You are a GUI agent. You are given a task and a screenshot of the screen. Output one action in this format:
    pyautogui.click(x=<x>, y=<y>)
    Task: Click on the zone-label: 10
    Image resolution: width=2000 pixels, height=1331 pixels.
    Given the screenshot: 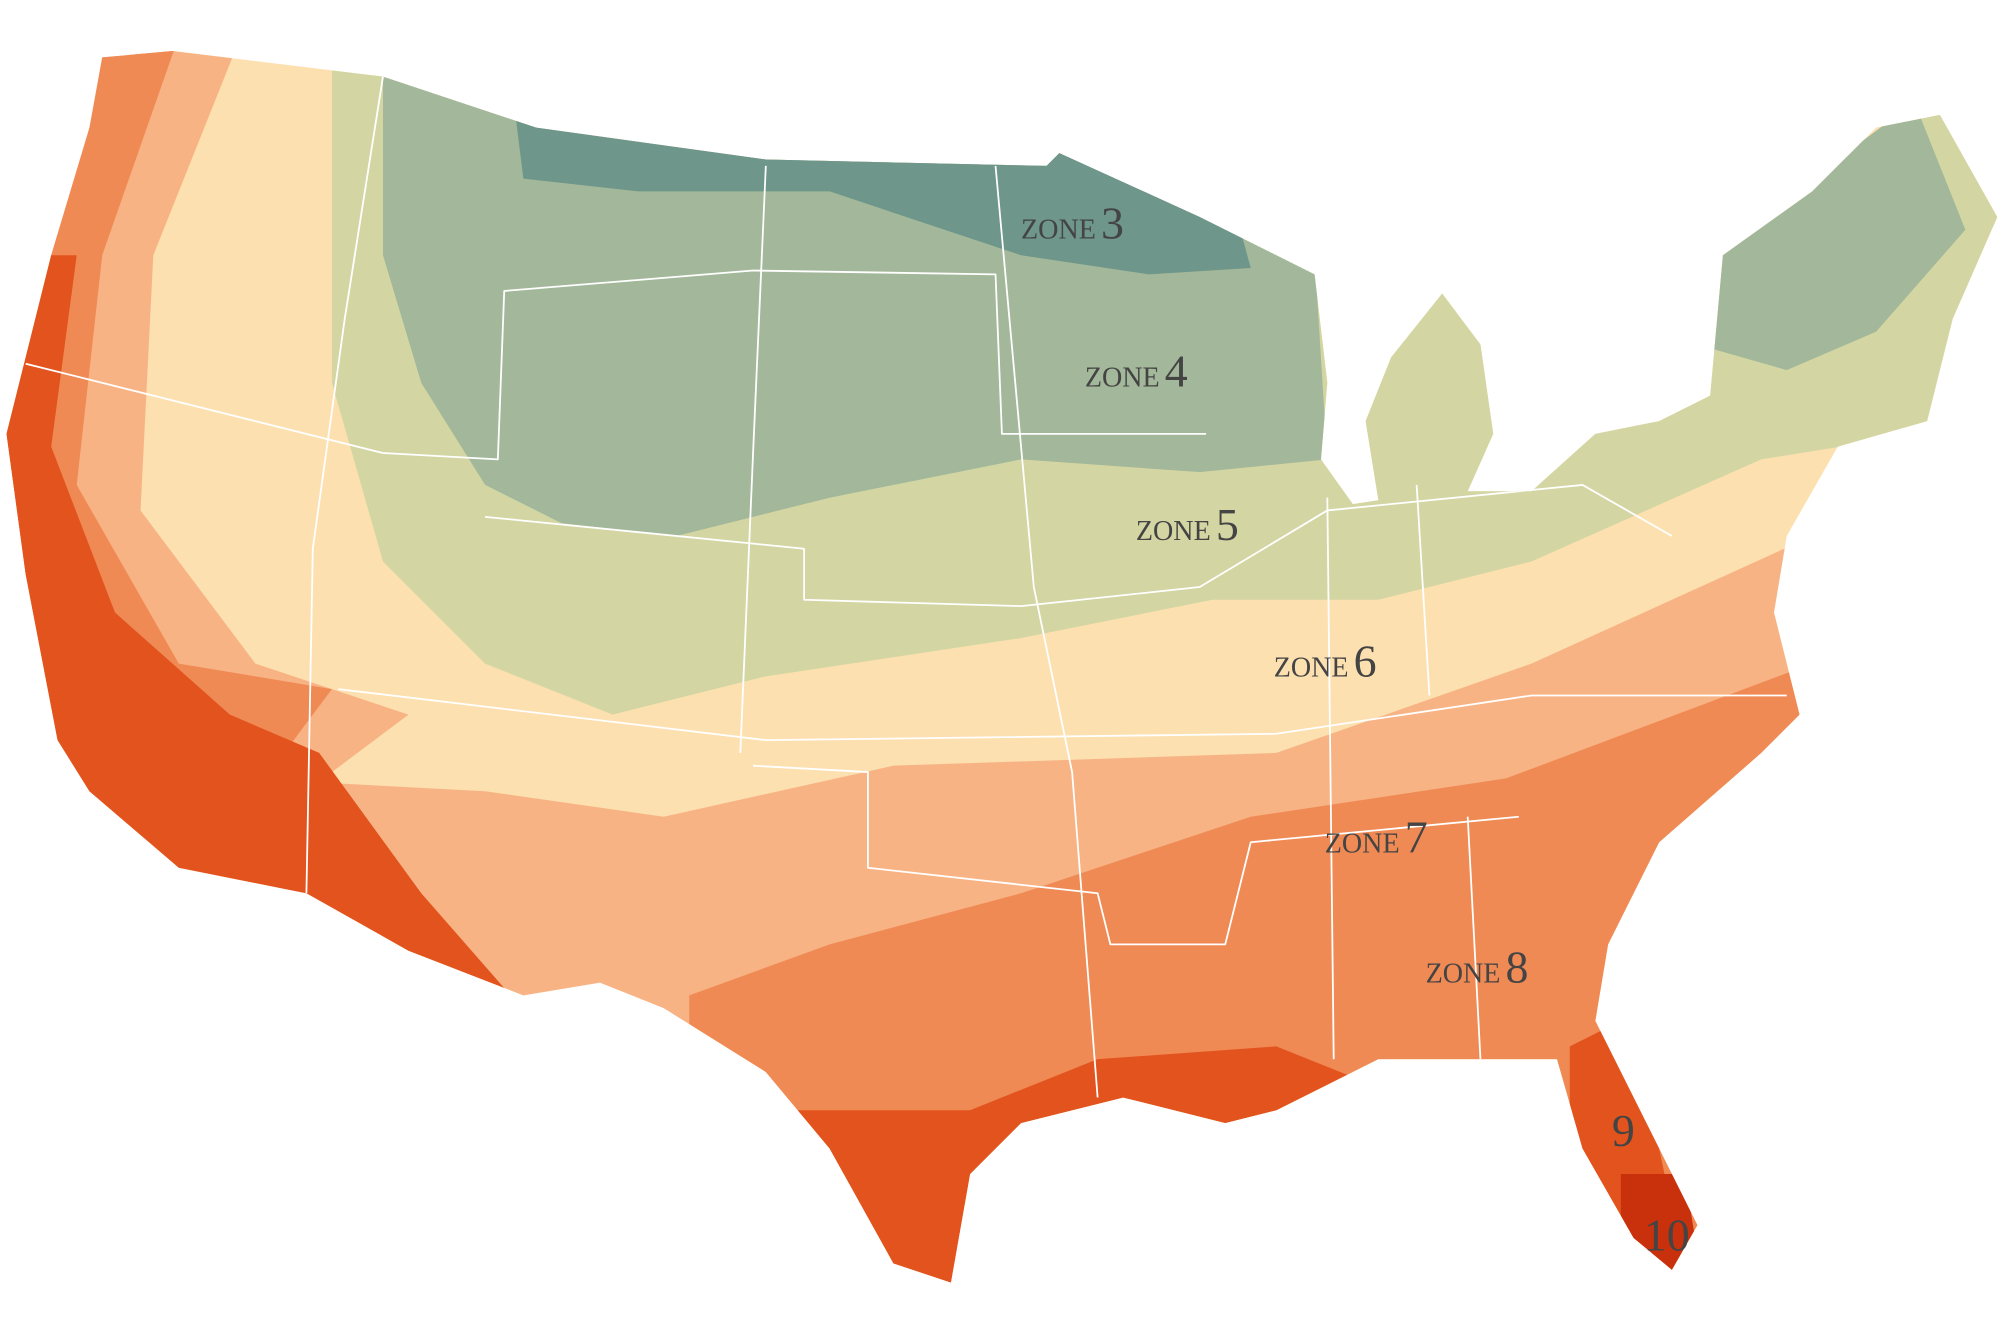 What is the action you would take?
    pyautogui.click(x=1667, y=1235)
    